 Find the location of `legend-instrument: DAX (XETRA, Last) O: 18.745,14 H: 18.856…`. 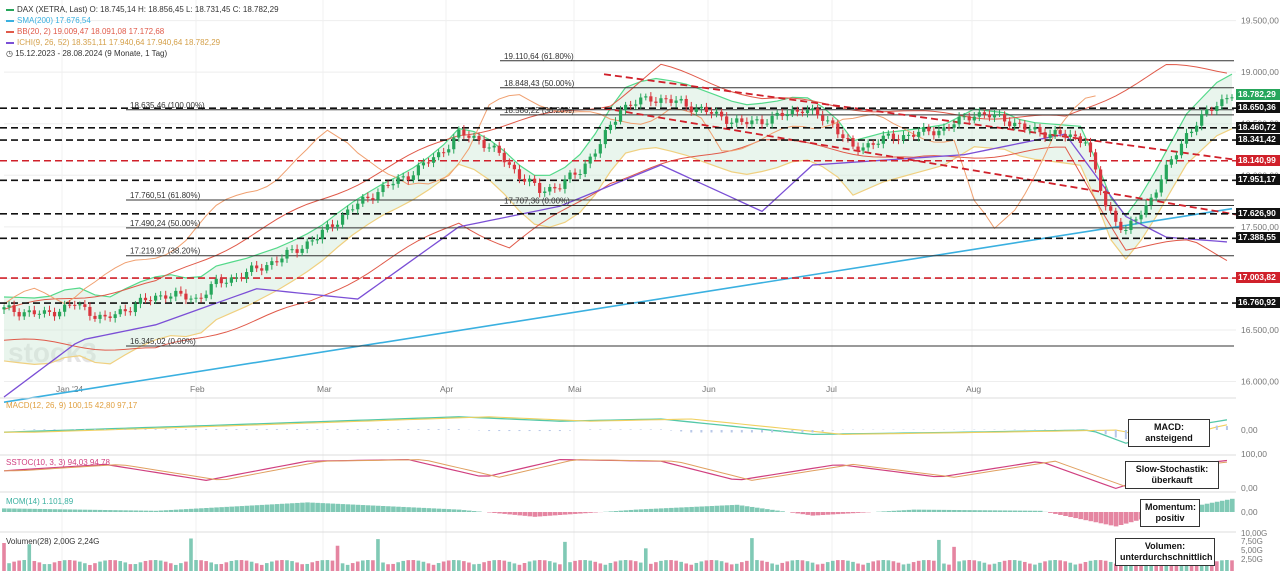

legend-instrument: DAX (XETRA, Last) O: 18.745,14 H: 18.856… is located at coordinates (142, 9).